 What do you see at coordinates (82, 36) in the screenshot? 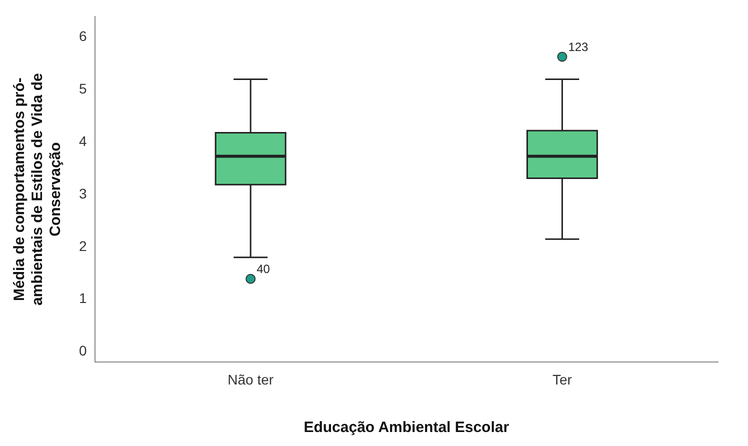
I see `y-tick-label: 6` at bounding box center [82, 36].